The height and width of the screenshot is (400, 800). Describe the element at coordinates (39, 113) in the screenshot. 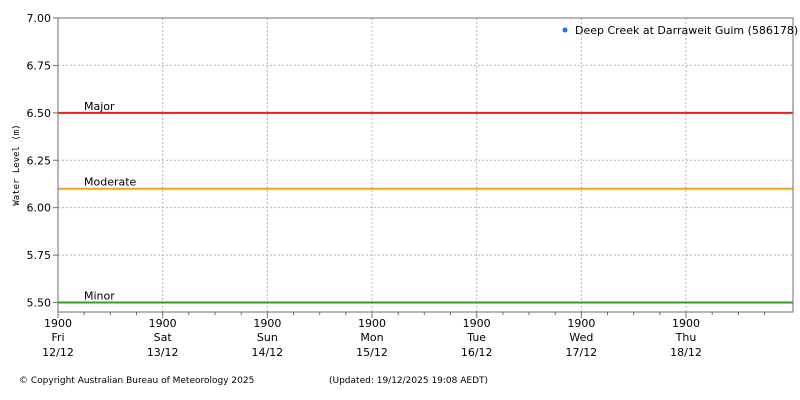

I see `y-tick-label: 6.50` at that location.